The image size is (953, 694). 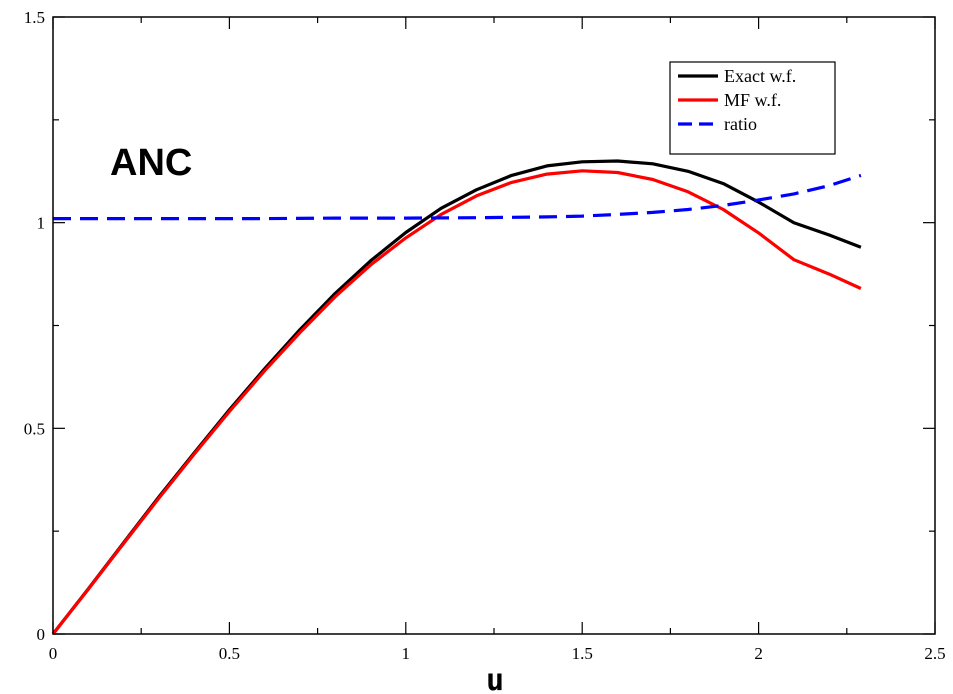 What do you see at coordinates (151, 163) in the screenshot?
I see `annotation-label: ANC` at bounding box center [151, 163].